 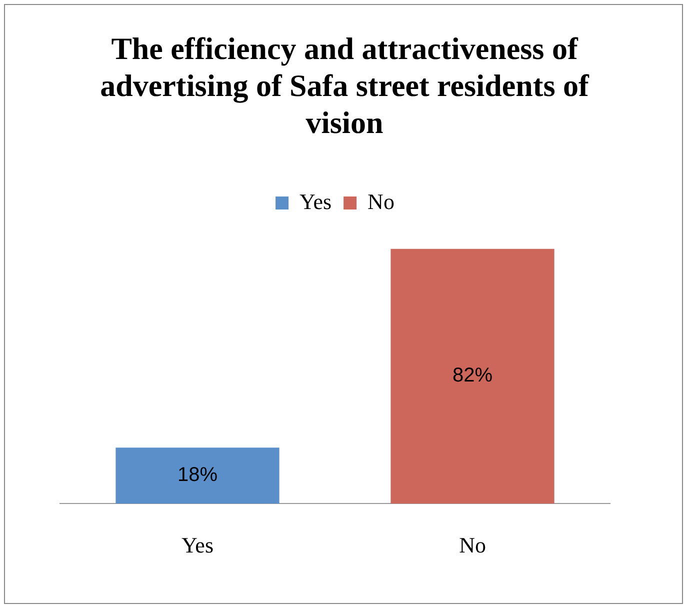 What do you see at coordinates (472, 375) in the screenshot?
I see `data-label: 82%` at bounding box center [472, 375].